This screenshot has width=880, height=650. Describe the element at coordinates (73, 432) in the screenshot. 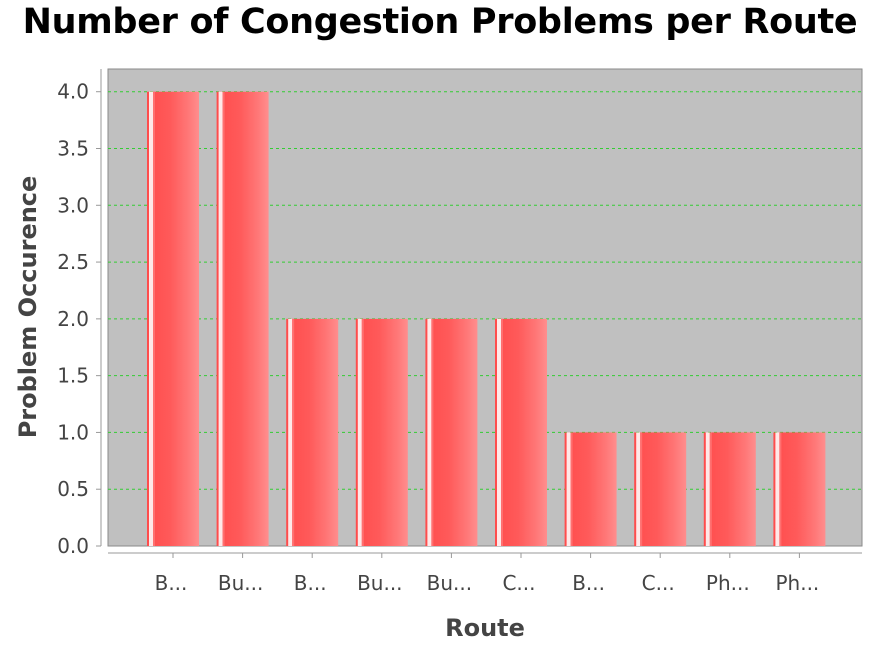

I see `y-tick-label: 1.0` at that location.